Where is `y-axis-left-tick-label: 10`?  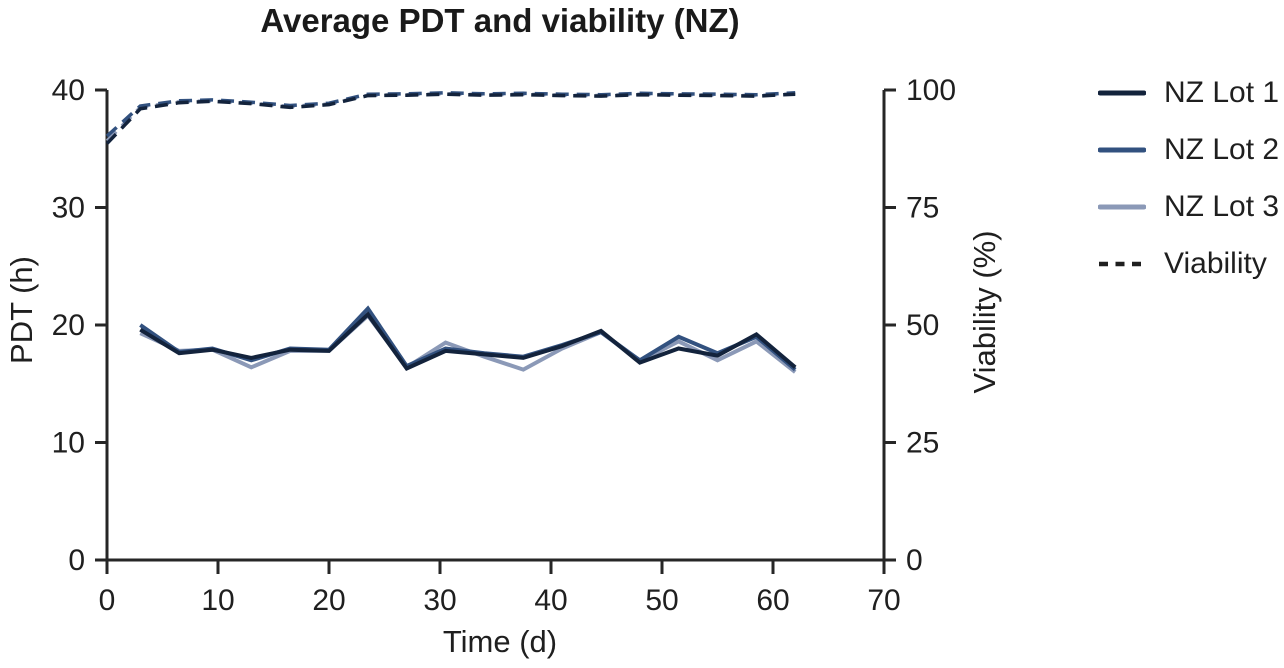
y-axis-left-tick-label: 10 is located at coordinates (68, 443).